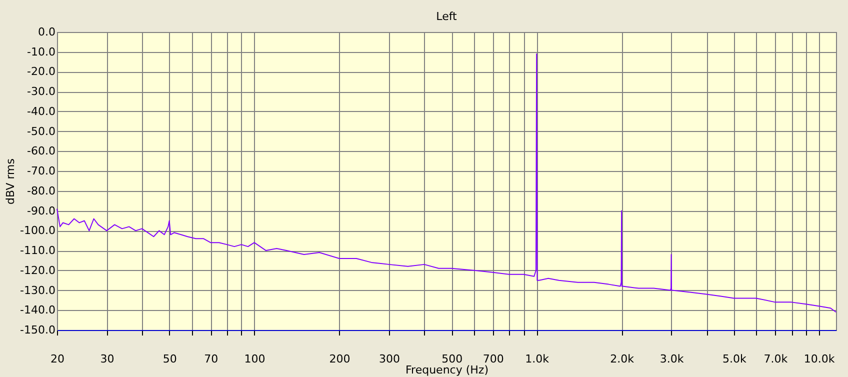 This screenshot has width=848, height=377. What do you see at coordinates (57, 359) in the screenshot?
I see `x-tick-label: 20` at bounding box center [57, 359].